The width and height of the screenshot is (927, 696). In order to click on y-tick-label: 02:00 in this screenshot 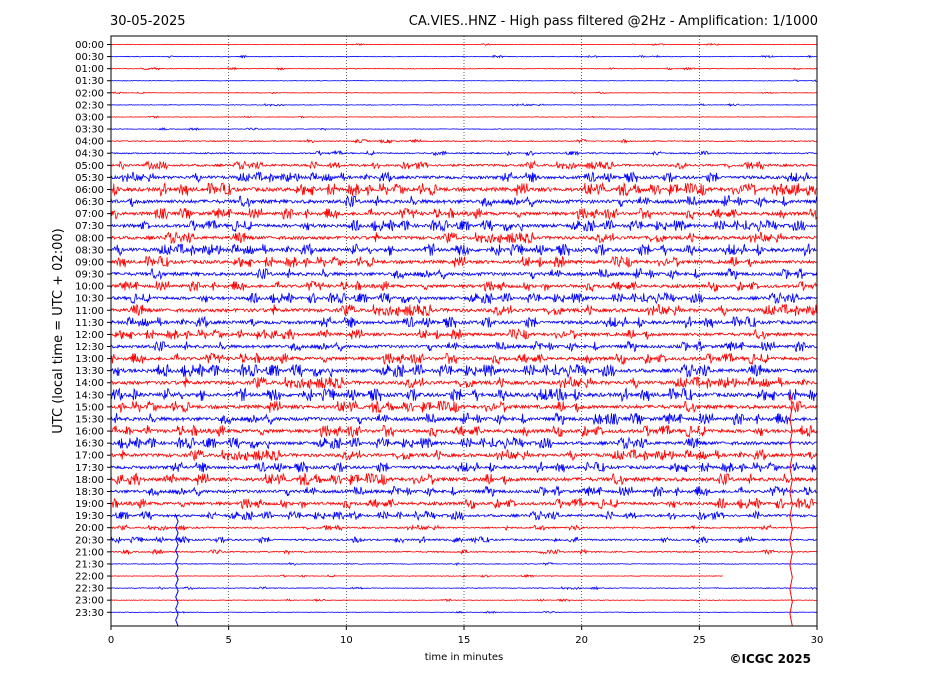, I will do `click(89, 93)`.